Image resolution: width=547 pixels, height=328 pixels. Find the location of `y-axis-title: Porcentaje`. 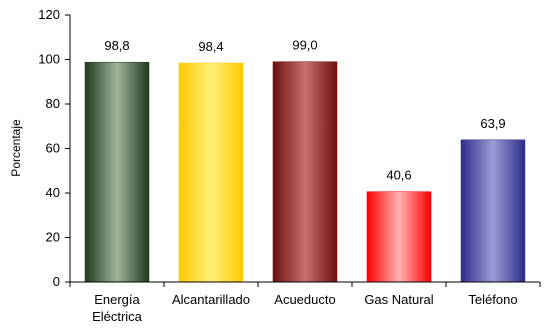

y-axis-title: Porcentaje is located at coordinates (16, 148).